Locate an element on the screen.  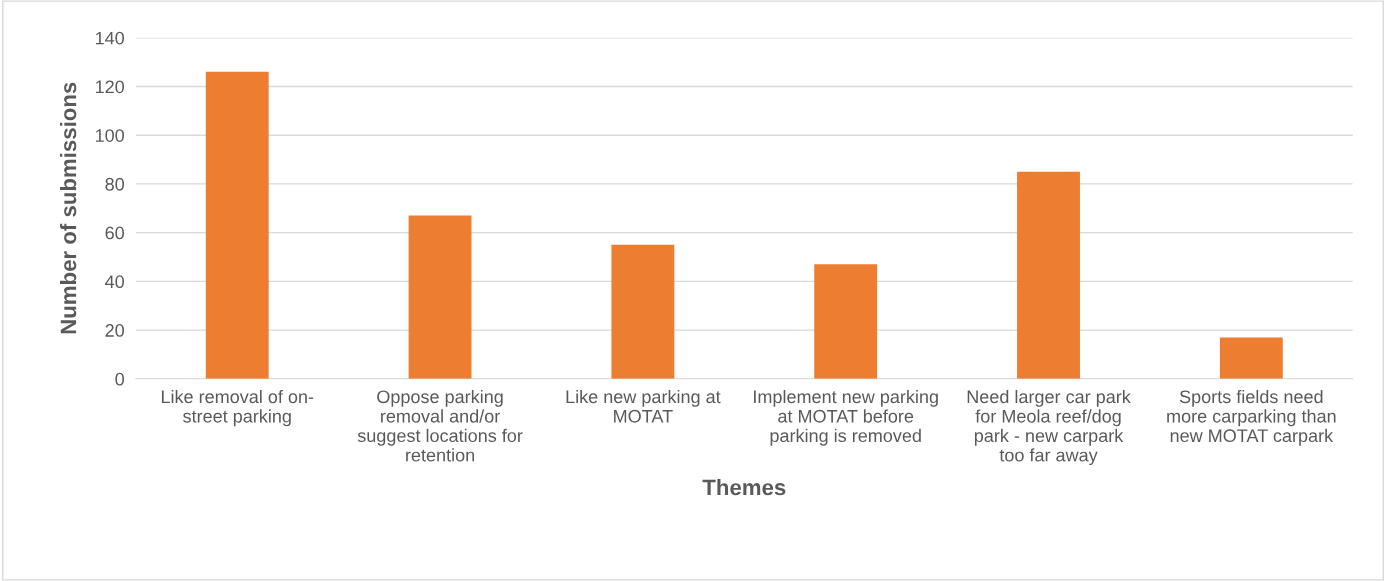
x-tick-label: Implement new parking at MOTAT before parking is removed is located at coordinates (846, 417).